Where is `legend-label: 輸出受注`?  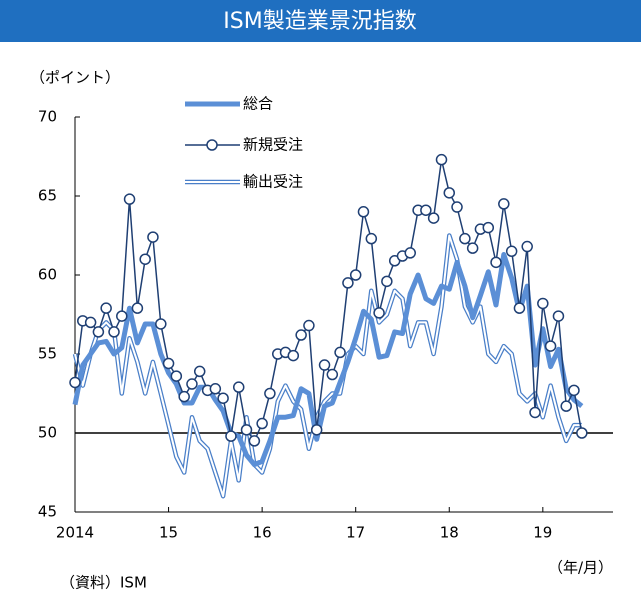
legend-label: 輸出受注 is located at coordinates (273, 182).